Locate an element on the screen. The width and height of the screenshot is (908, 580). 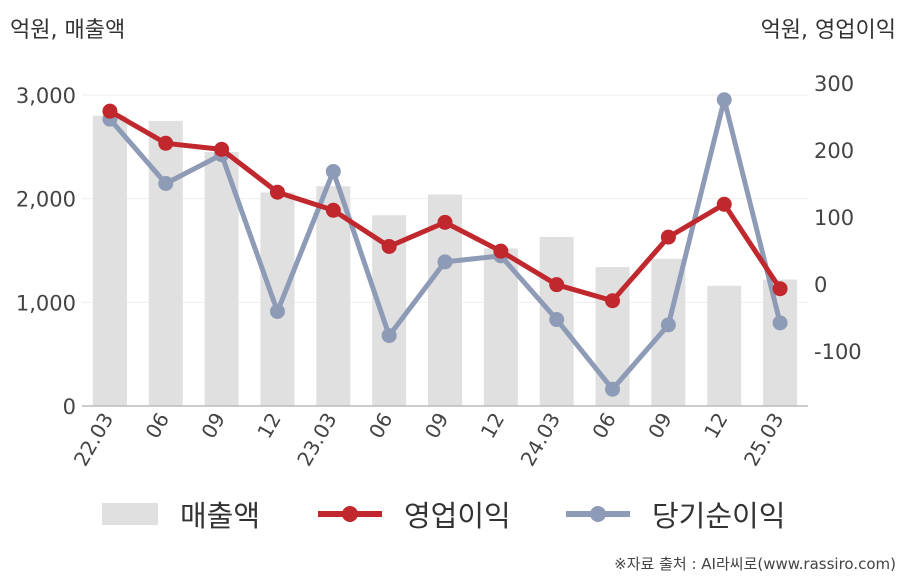
x-tick-label: 22.03 is located at coordinates (93, 440).